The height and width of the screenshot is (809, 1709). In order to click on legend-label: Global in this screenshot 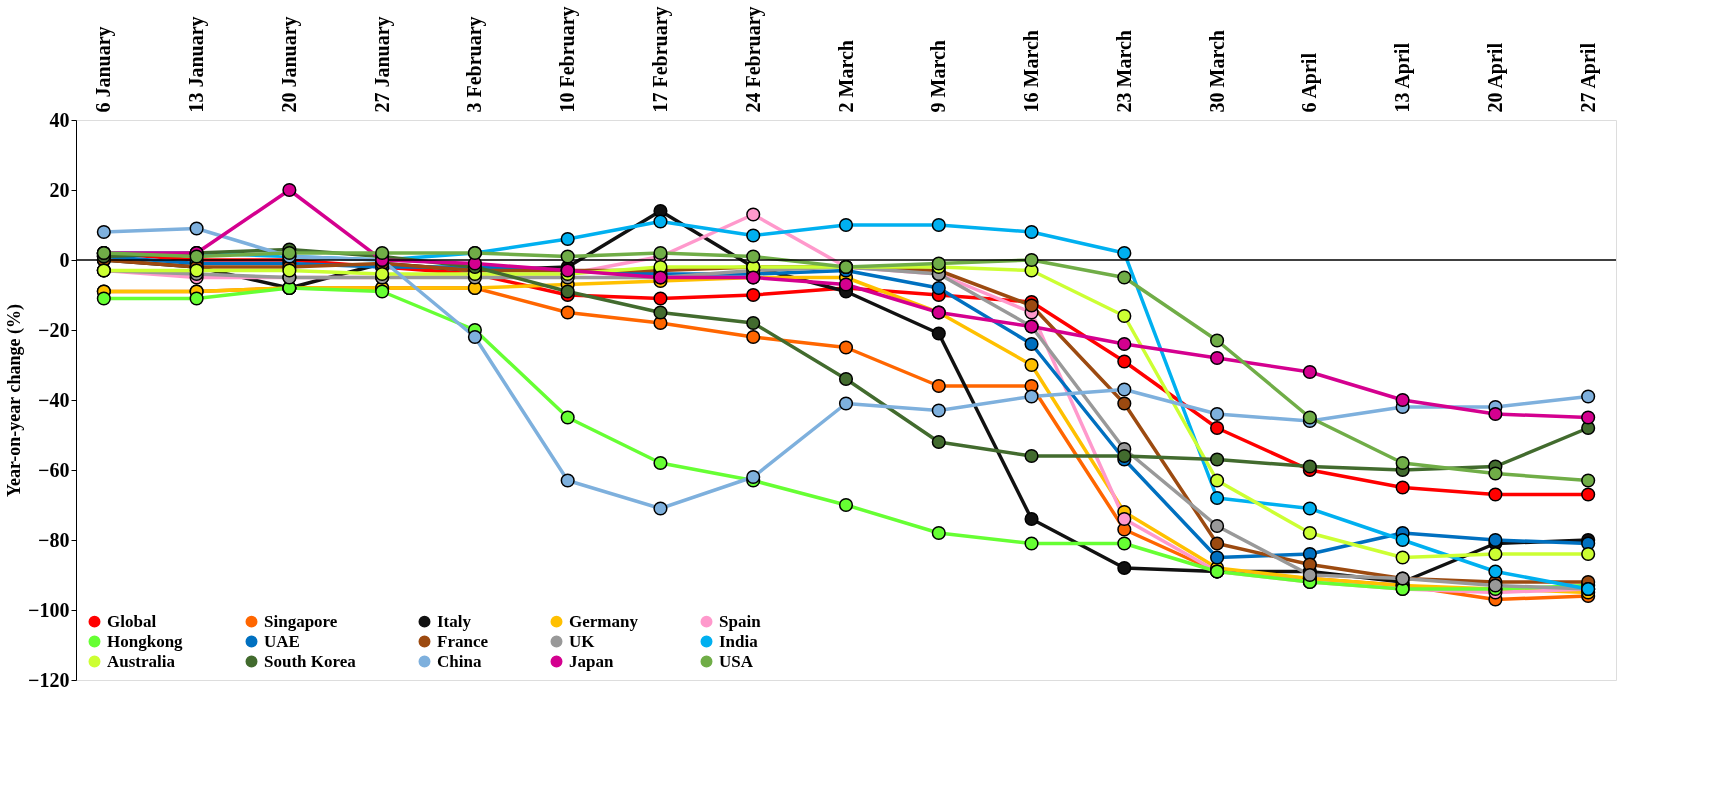, I will do `click(132, 621)`.